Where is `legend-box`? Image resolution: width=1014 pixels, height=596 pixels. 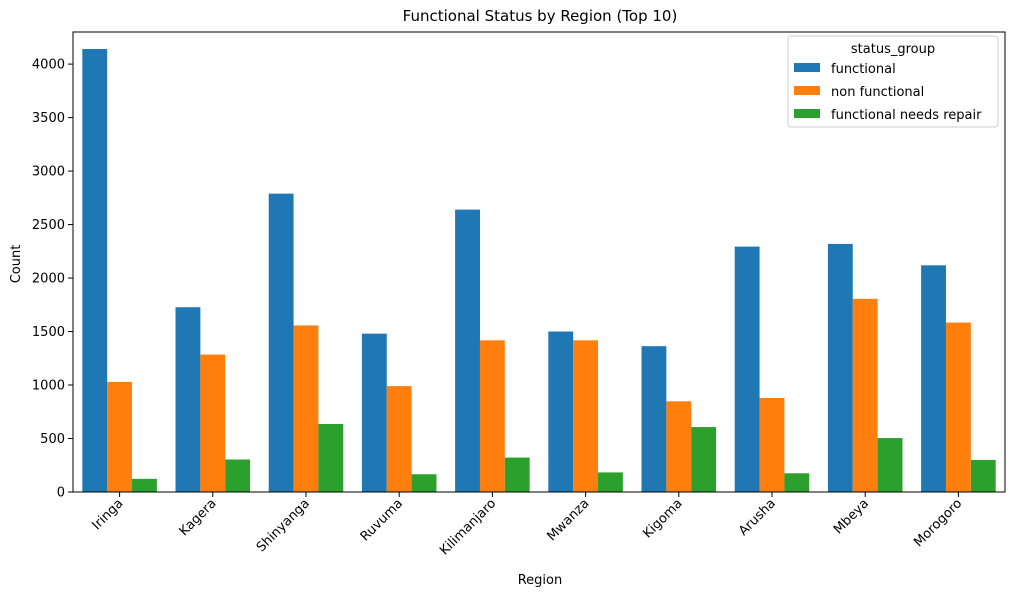 legend-box is located at coordinates (893, 81).